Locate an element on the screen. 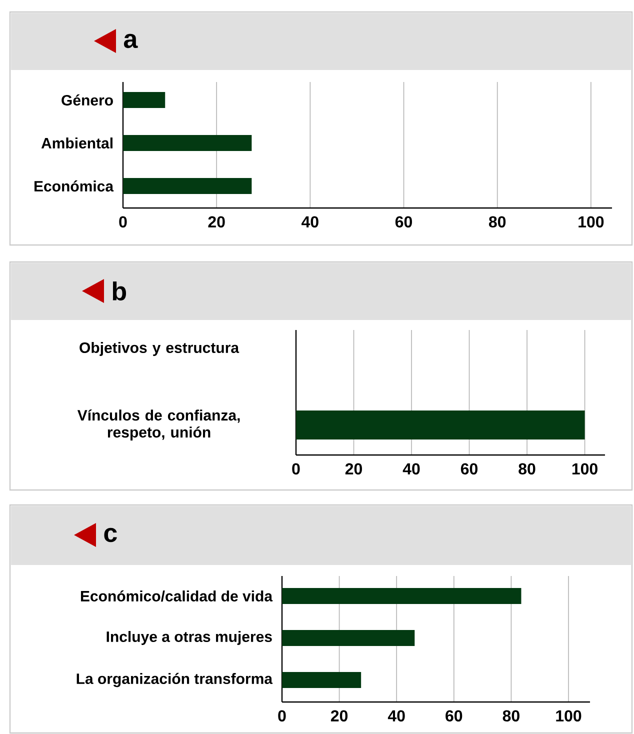  y-tick-label: Económica is located at coordinates (74, 186).